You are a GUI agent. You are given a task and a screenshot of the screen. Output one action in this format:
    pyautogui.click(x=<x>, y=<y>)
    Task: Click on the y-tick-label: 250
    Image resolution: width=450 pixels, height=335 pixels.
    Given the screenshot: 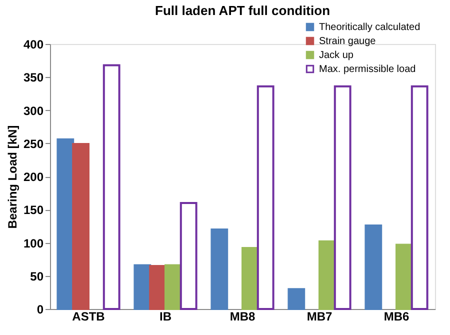 What is the action you would take?
    pyautogui.click(x=33, y=143)
    